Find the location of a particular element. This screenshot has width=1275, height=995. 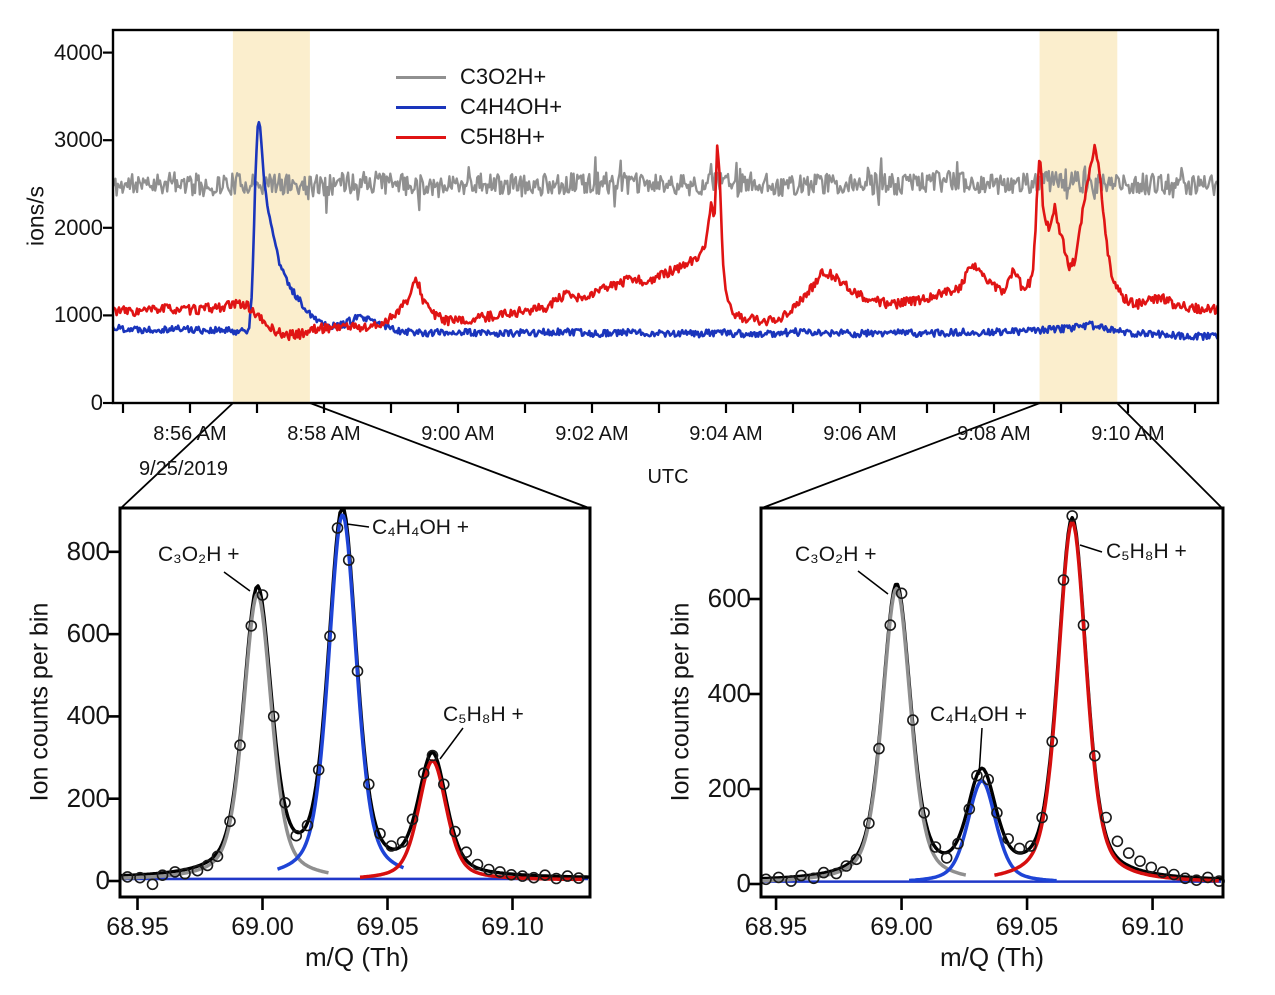

fit-component-C5H8H+ is located at coordinates (471, 820).